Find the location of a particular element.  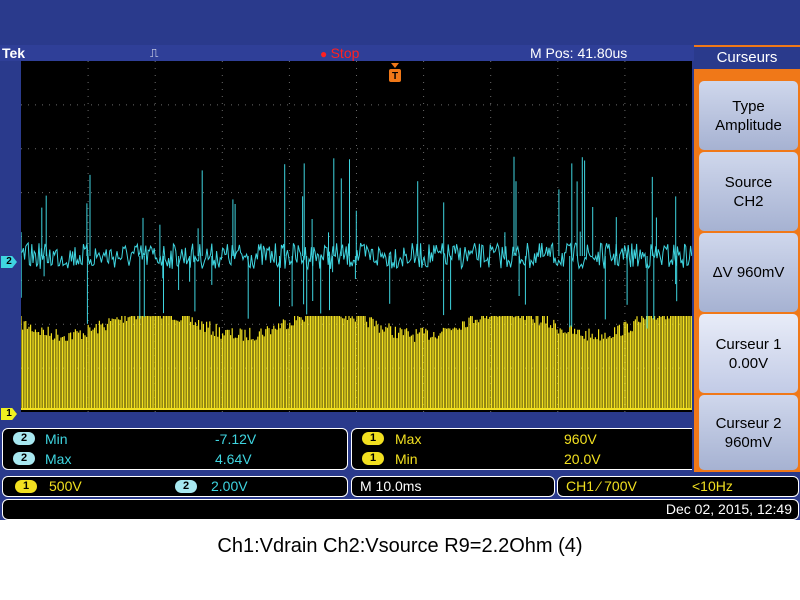

measurement-value: -7.12V is located at coordinates (236, 439).